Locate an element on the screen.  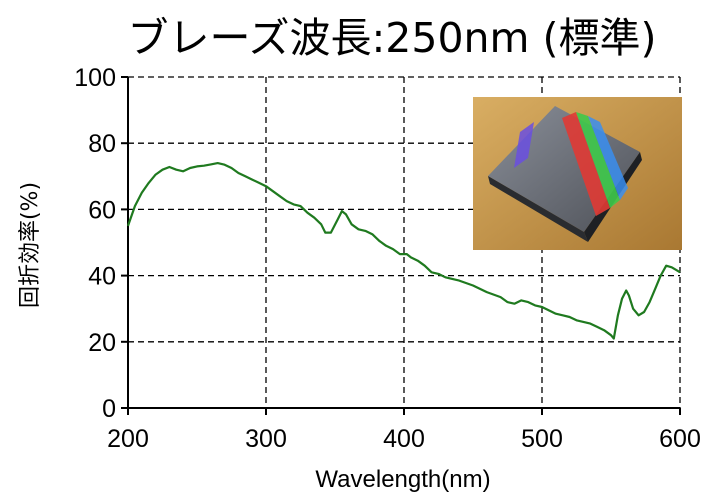
x-tick-label: 600 is located at coordinates (680, 439).